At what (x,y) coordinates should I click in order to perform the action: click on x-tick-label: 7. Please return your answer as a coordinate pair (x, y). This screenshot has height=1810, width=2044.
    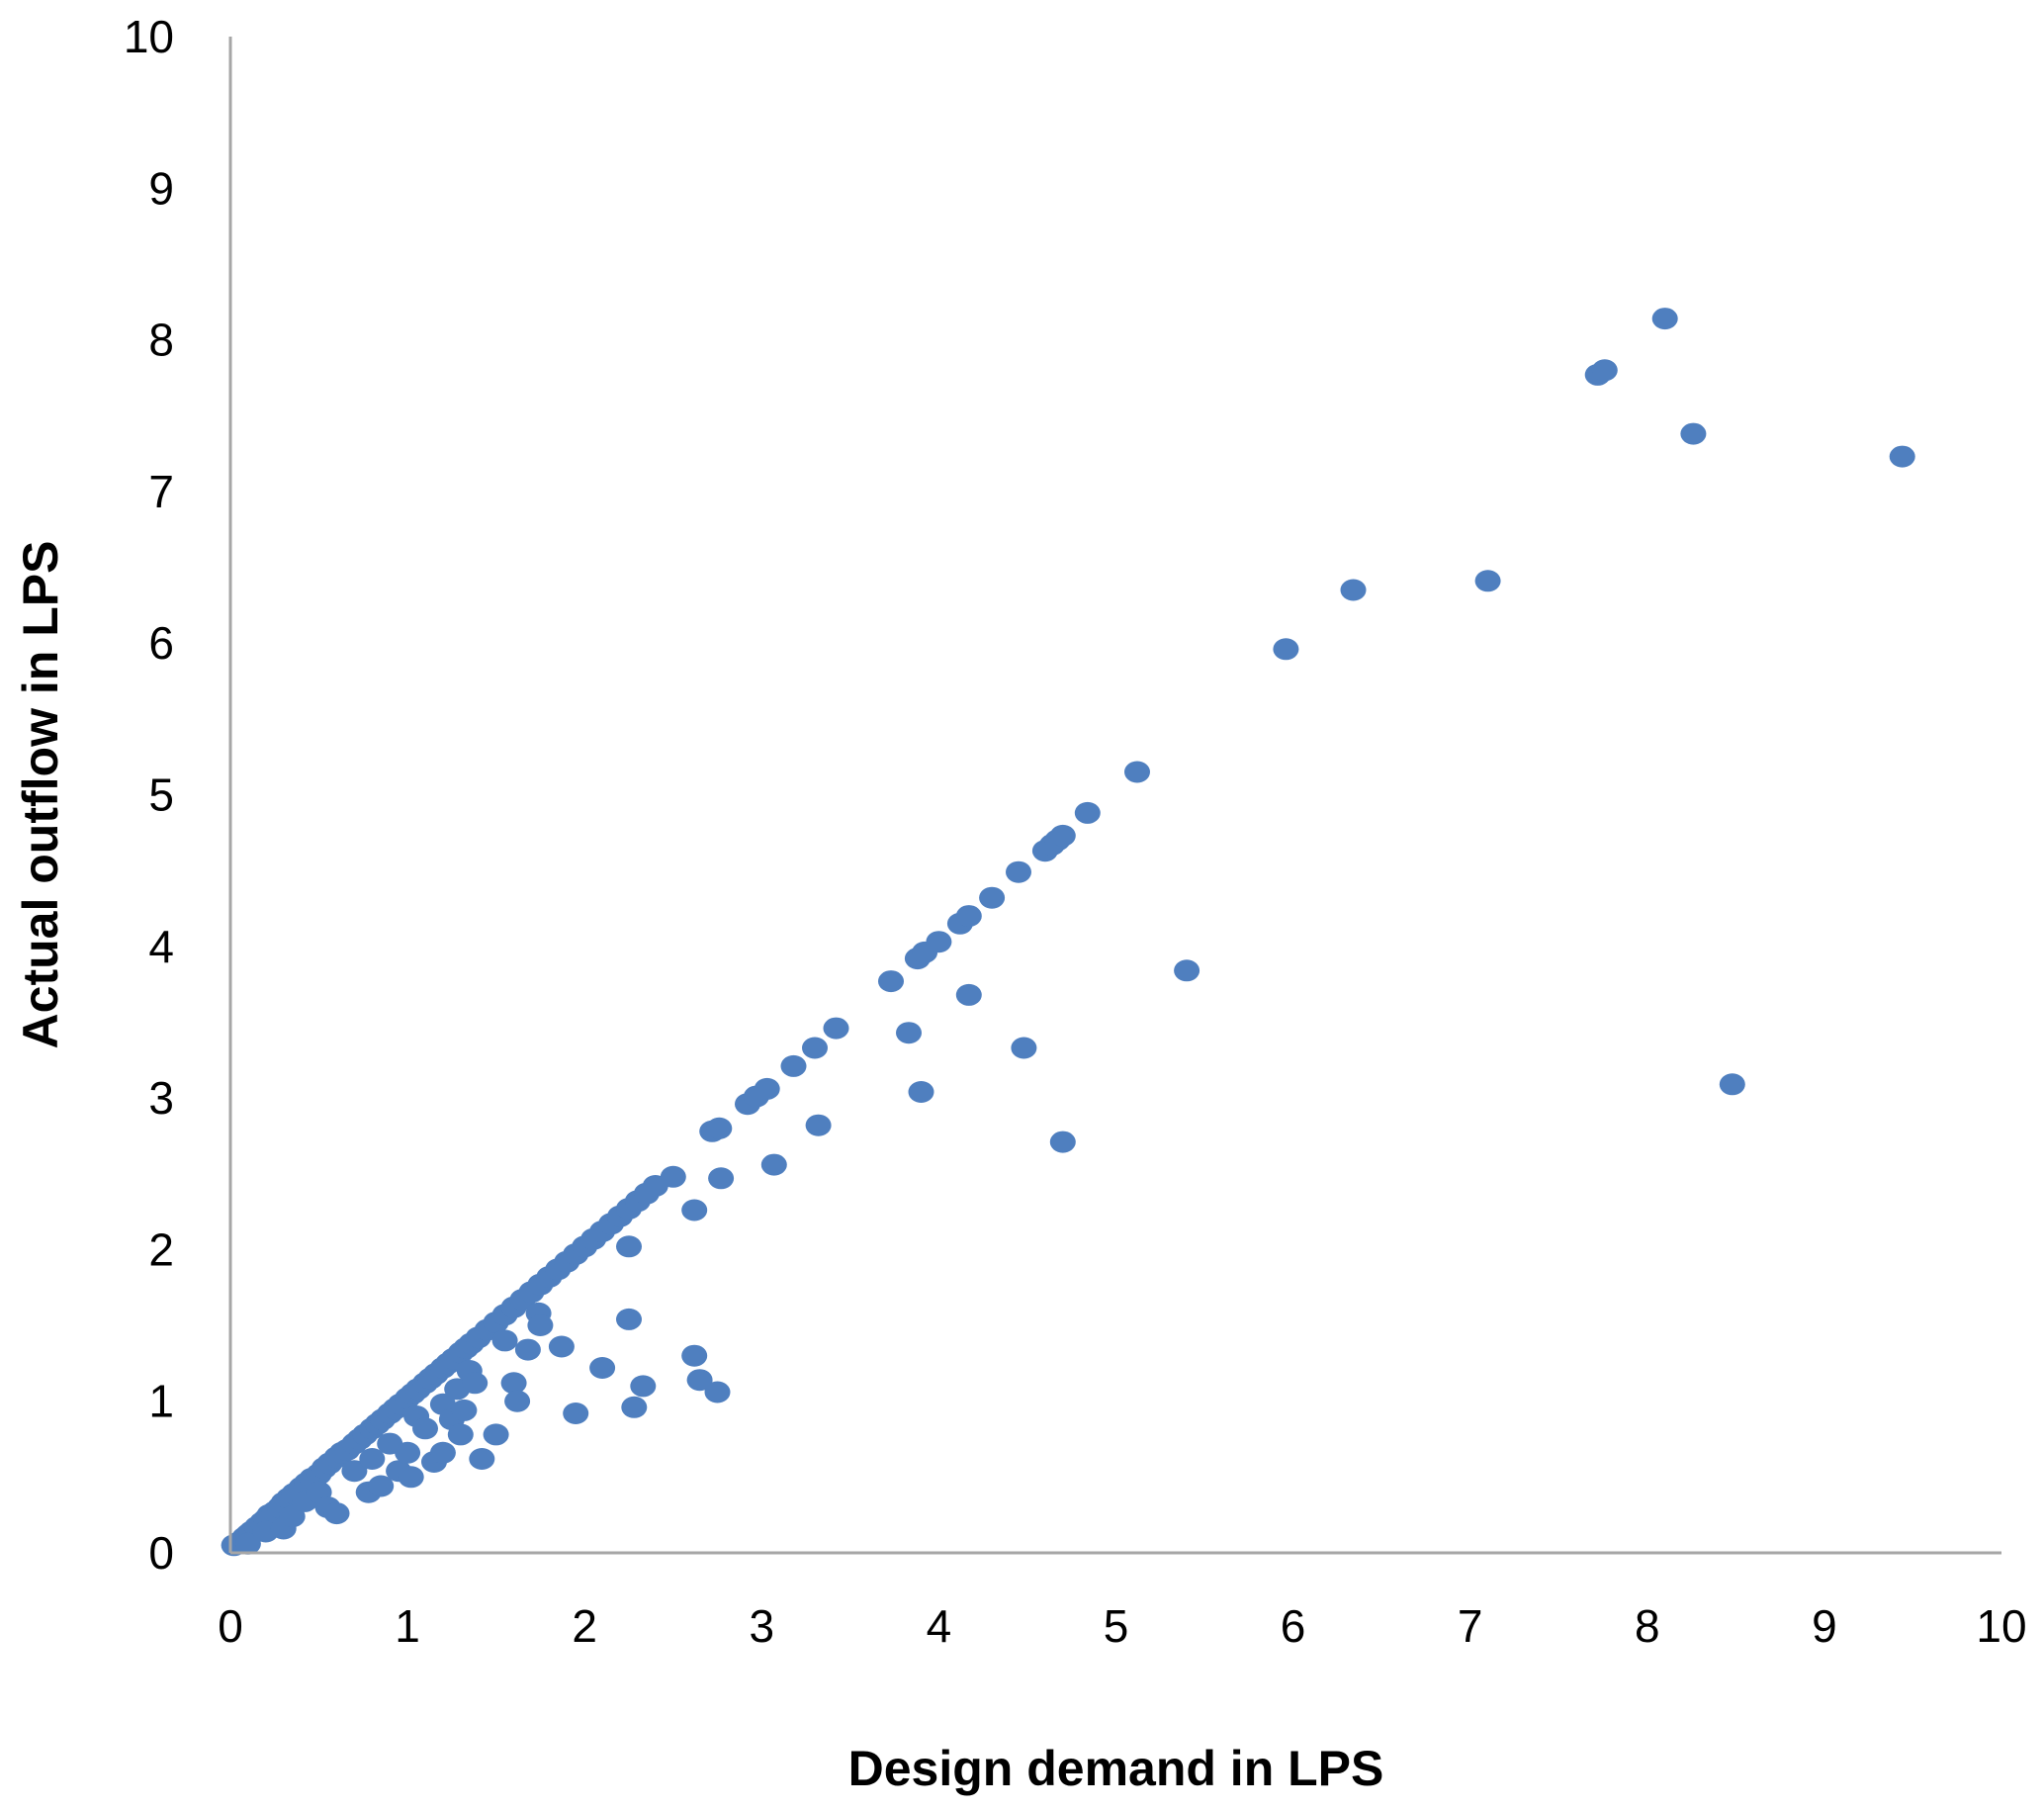
    Looking at the image, I should click on (1470, 1626).